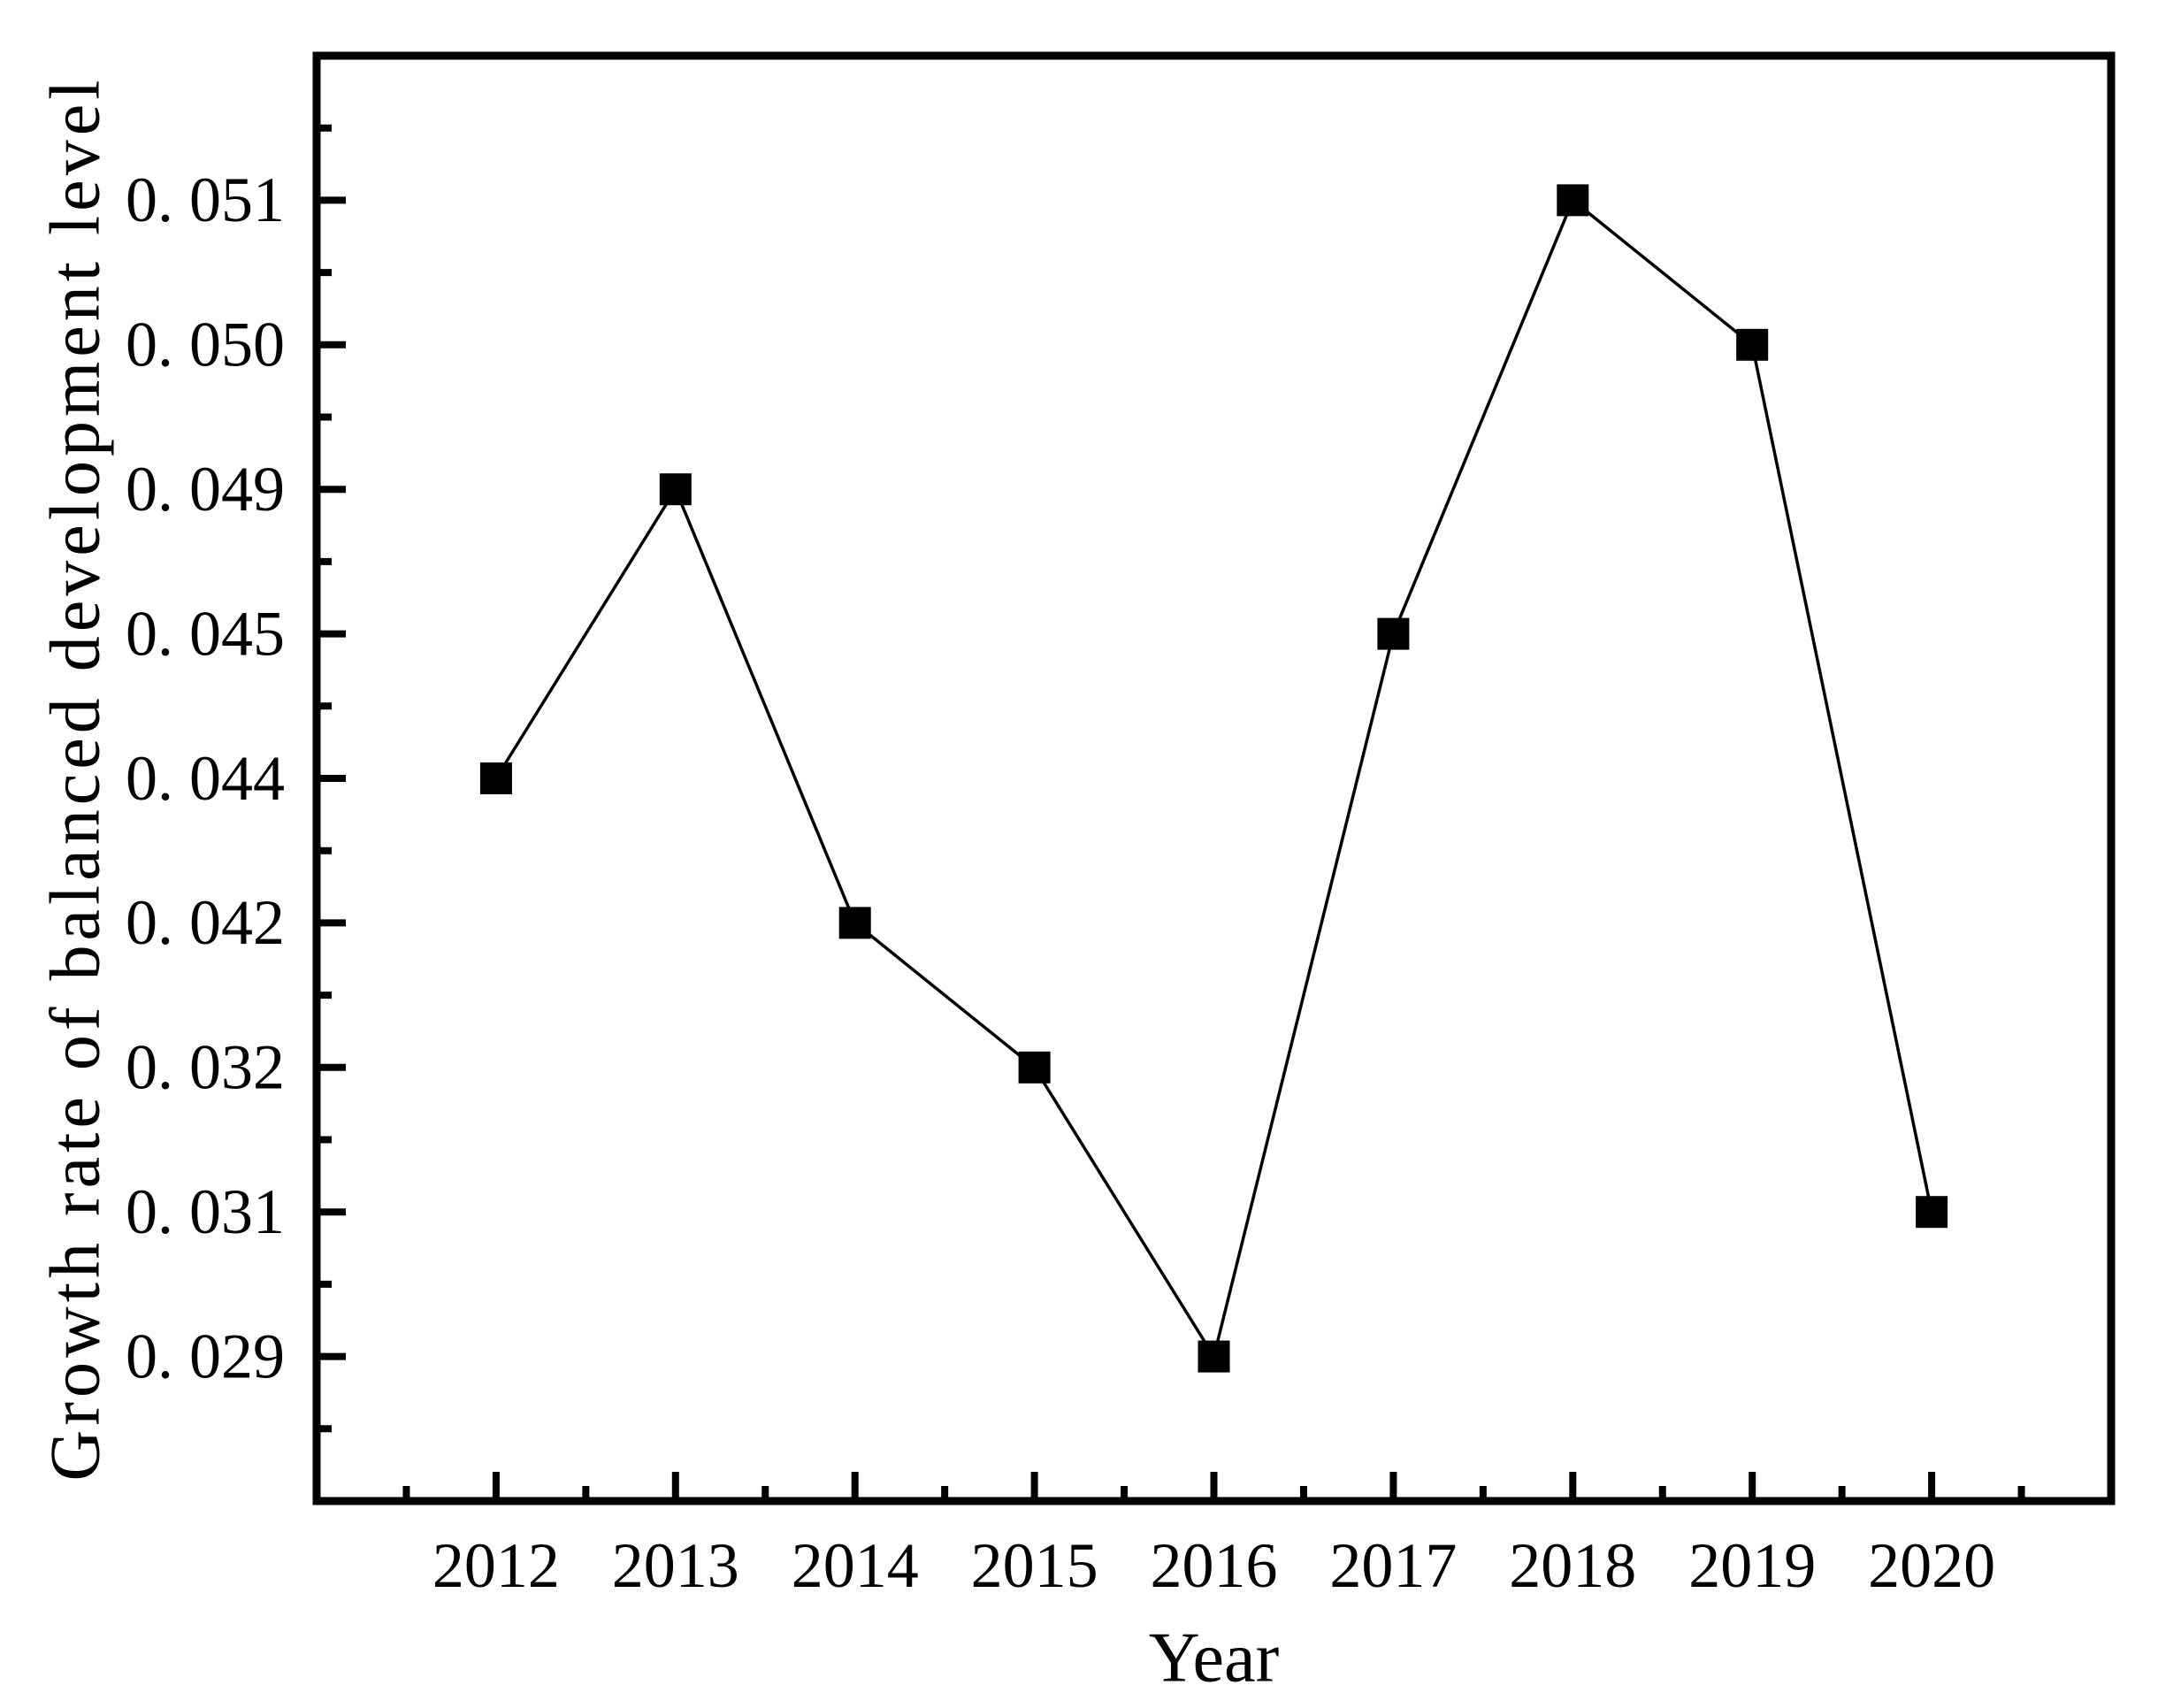 Image resolution: width=2158 pixels, height=1708 pixels. I want to click on x-tick-label: 2020, so click(1931, 1565).